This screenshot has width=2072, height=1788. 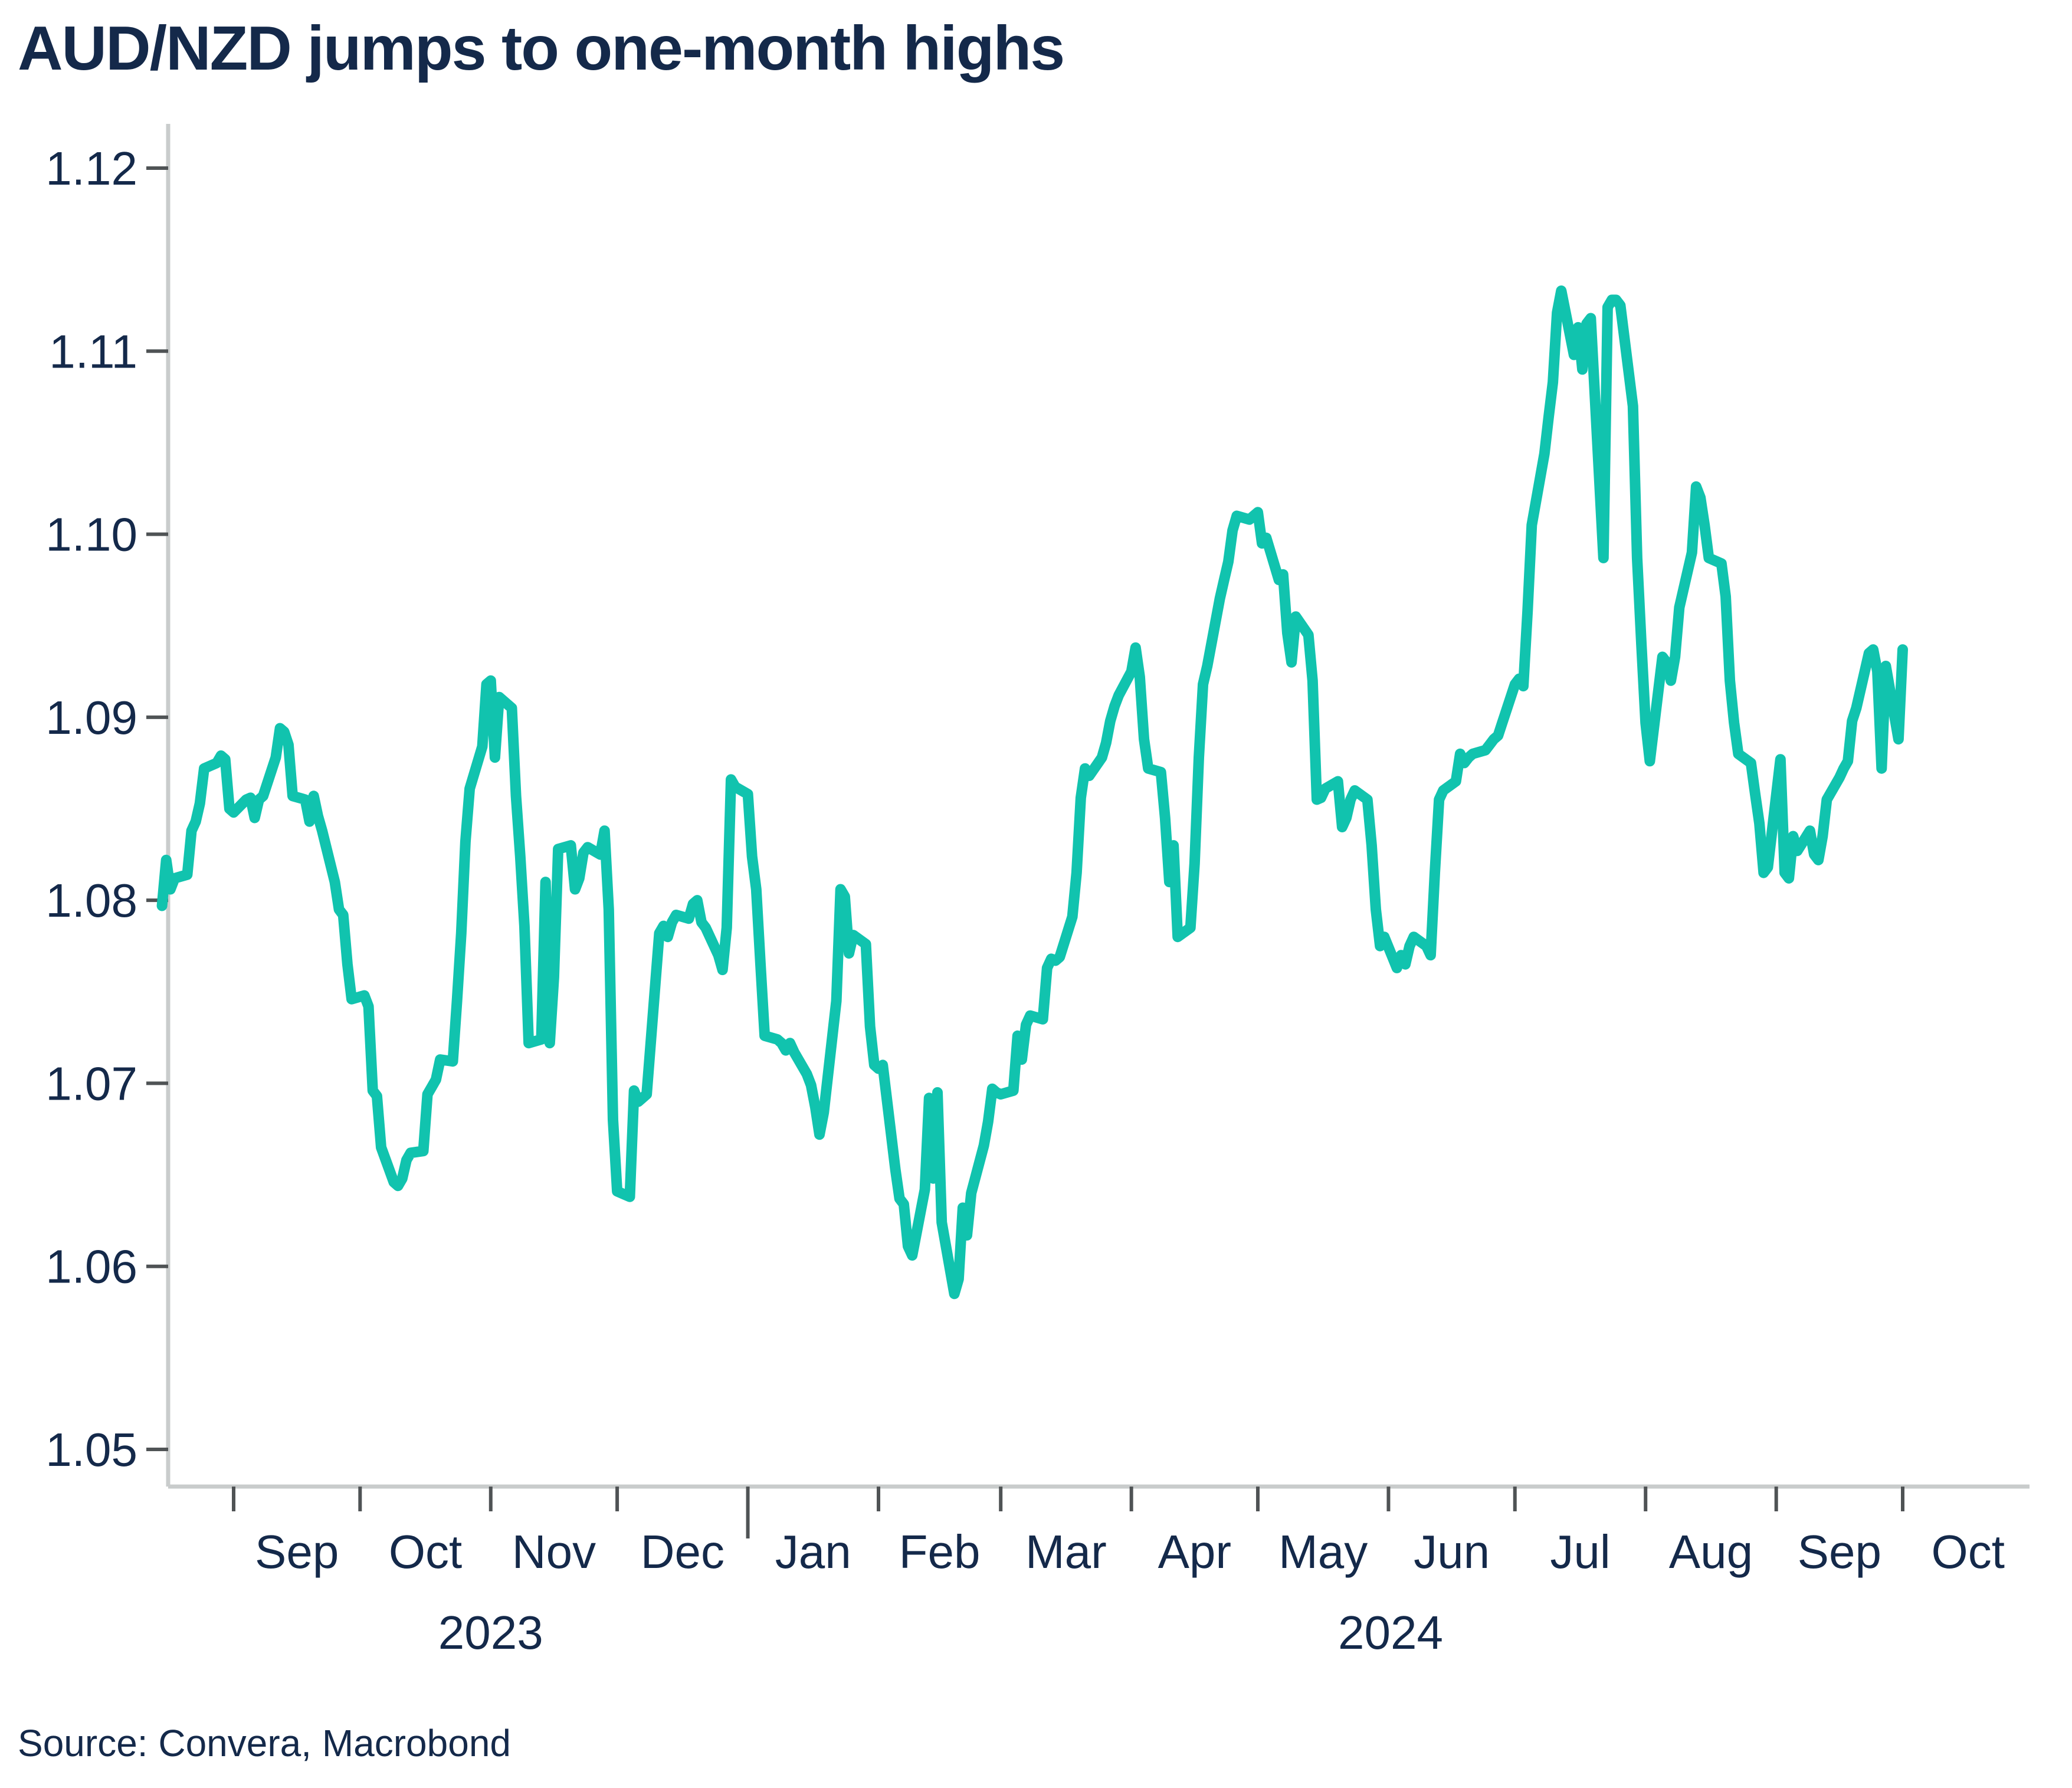 I want to click on x-tick-label-month: Jul, so click(x=1580, y=1552).